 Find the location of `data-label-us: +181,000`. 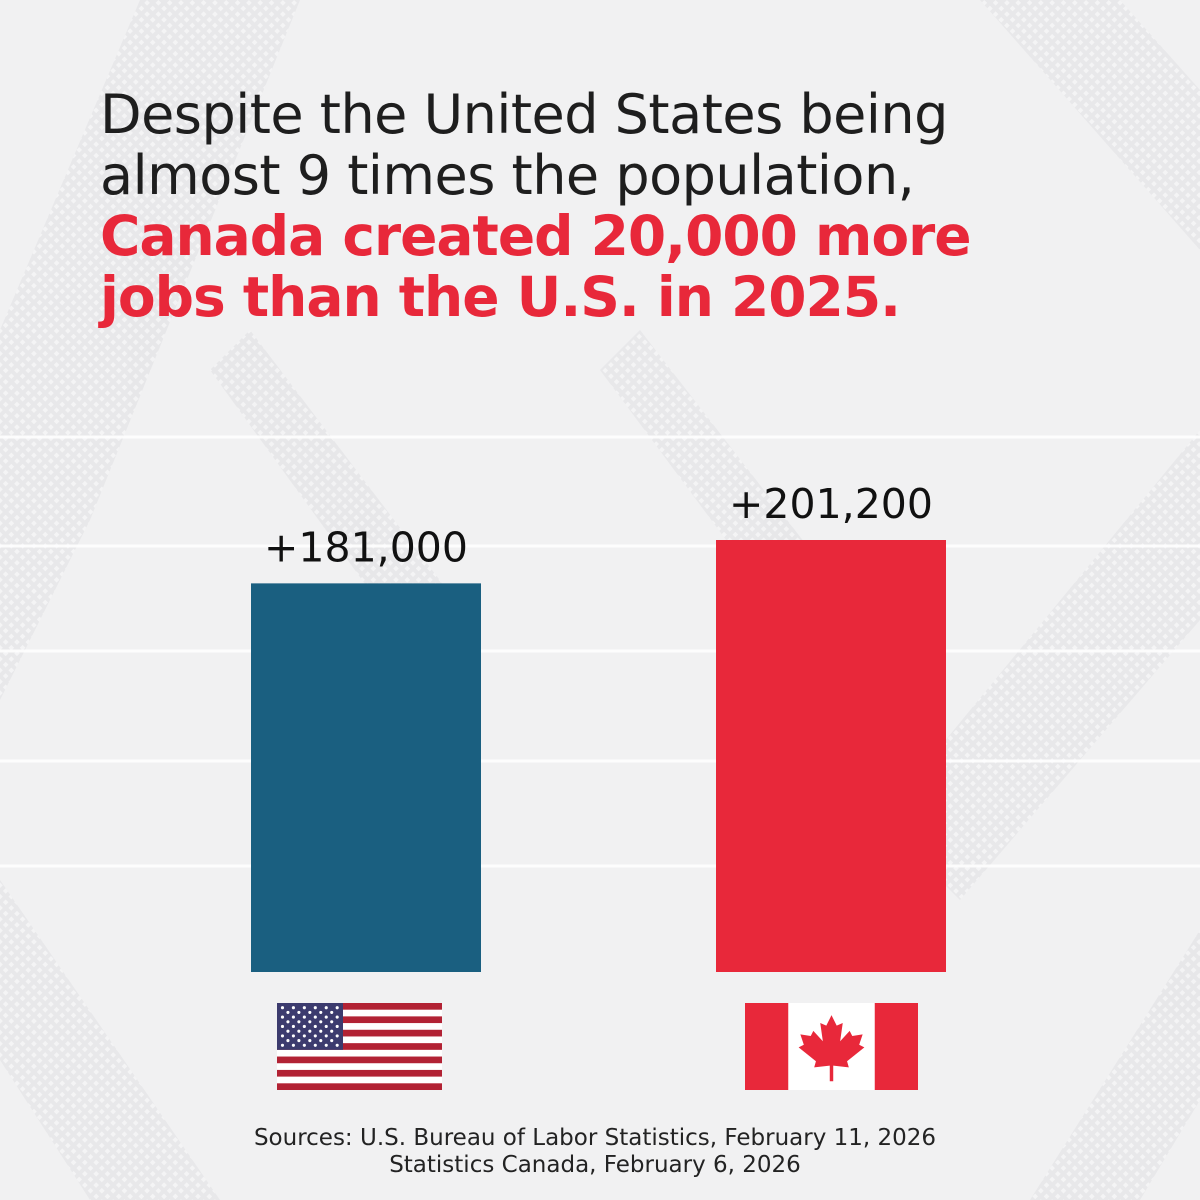

data-label-us: +181,000 is located at coordinates (366, 547).